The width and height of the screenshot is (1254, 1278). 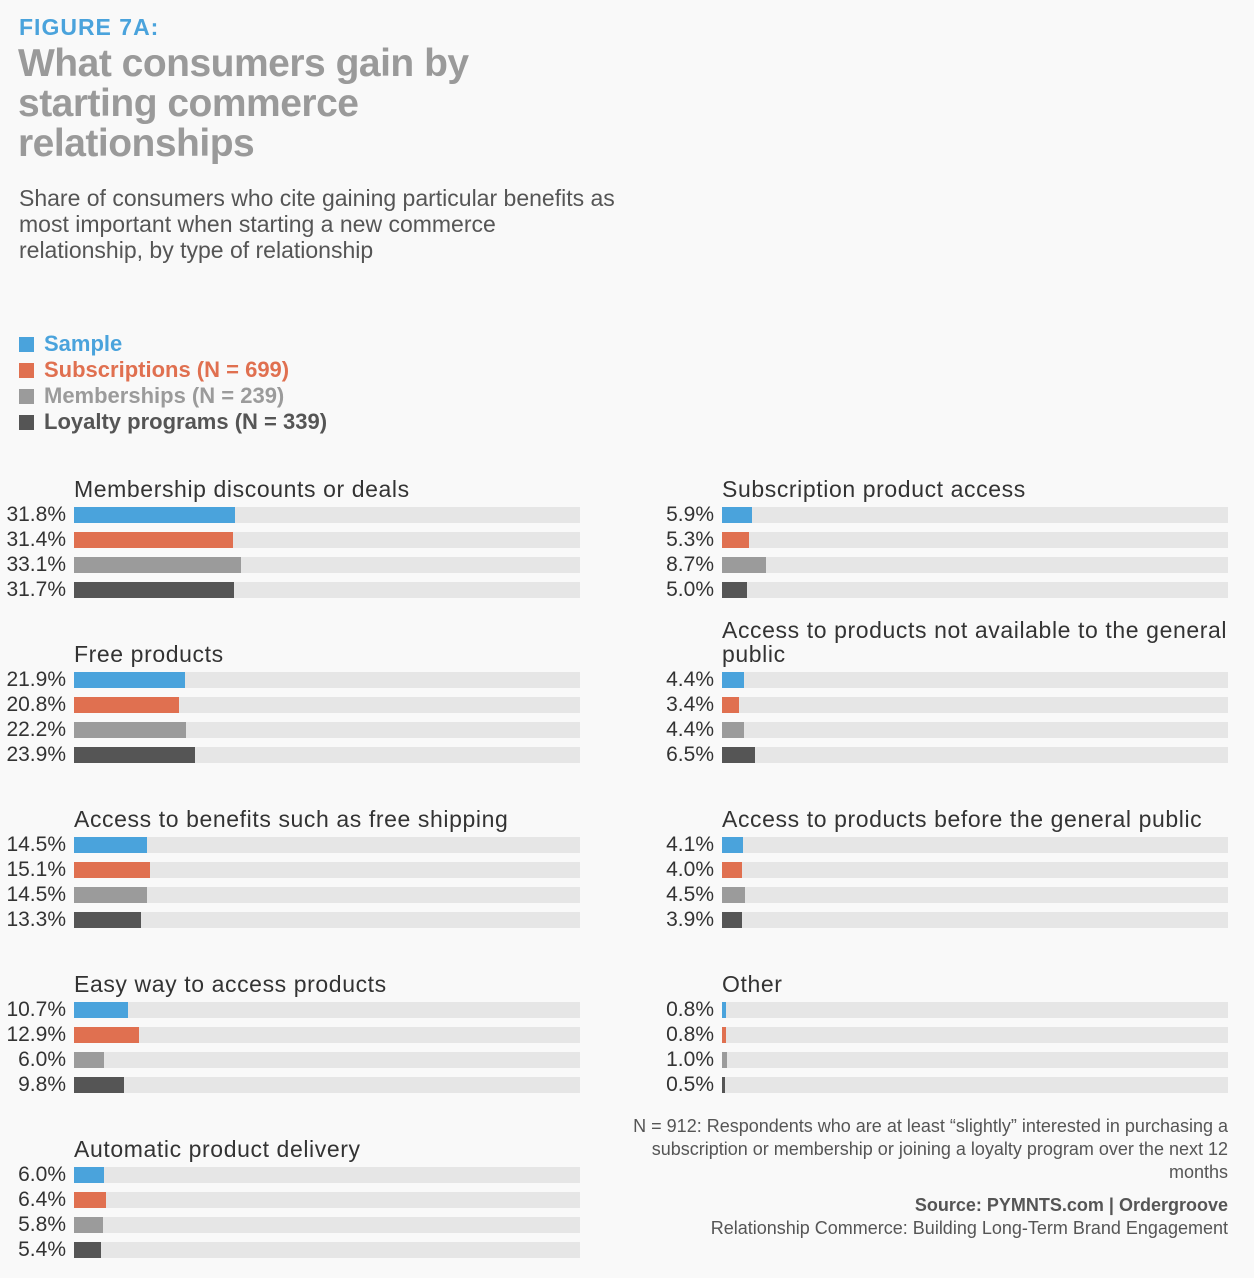 I want to click on figure-label: FIGURE 7A:, so click(x=89, y=27).